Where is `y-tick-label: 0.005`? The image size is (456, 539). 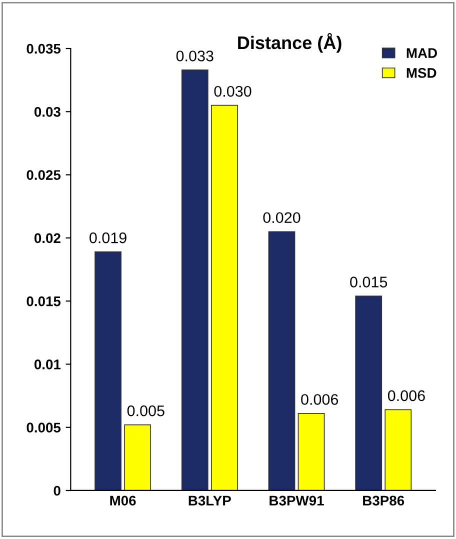
y-tick-label: 0.005 is located at coordinates (43, 427).